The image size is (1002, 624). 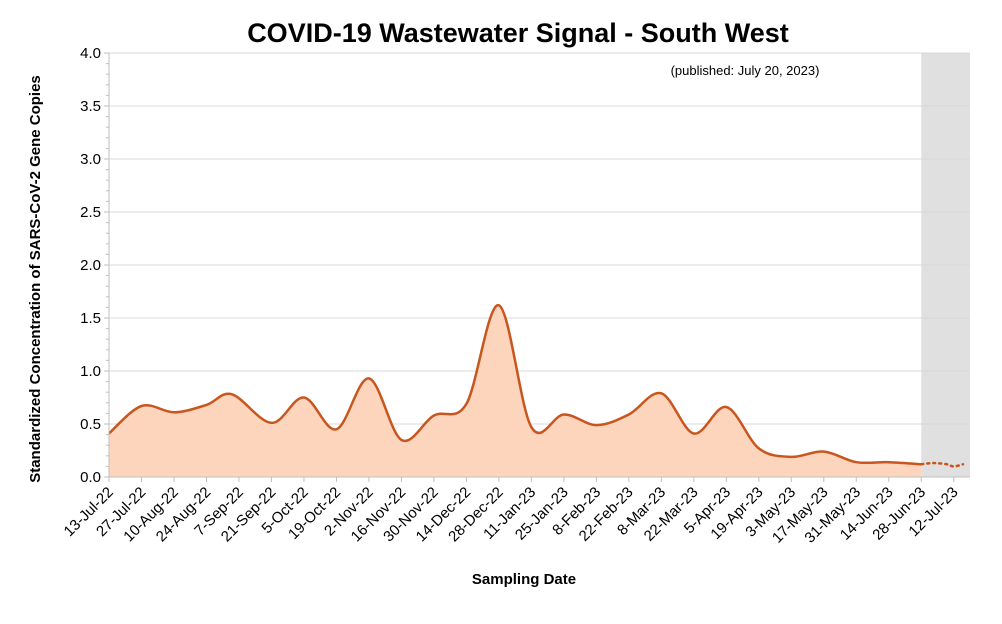 What do you see at coordinates (90, 212) in the screenshot?
I see `y-tick-label: 2.5` at bounding box center [90, 212].